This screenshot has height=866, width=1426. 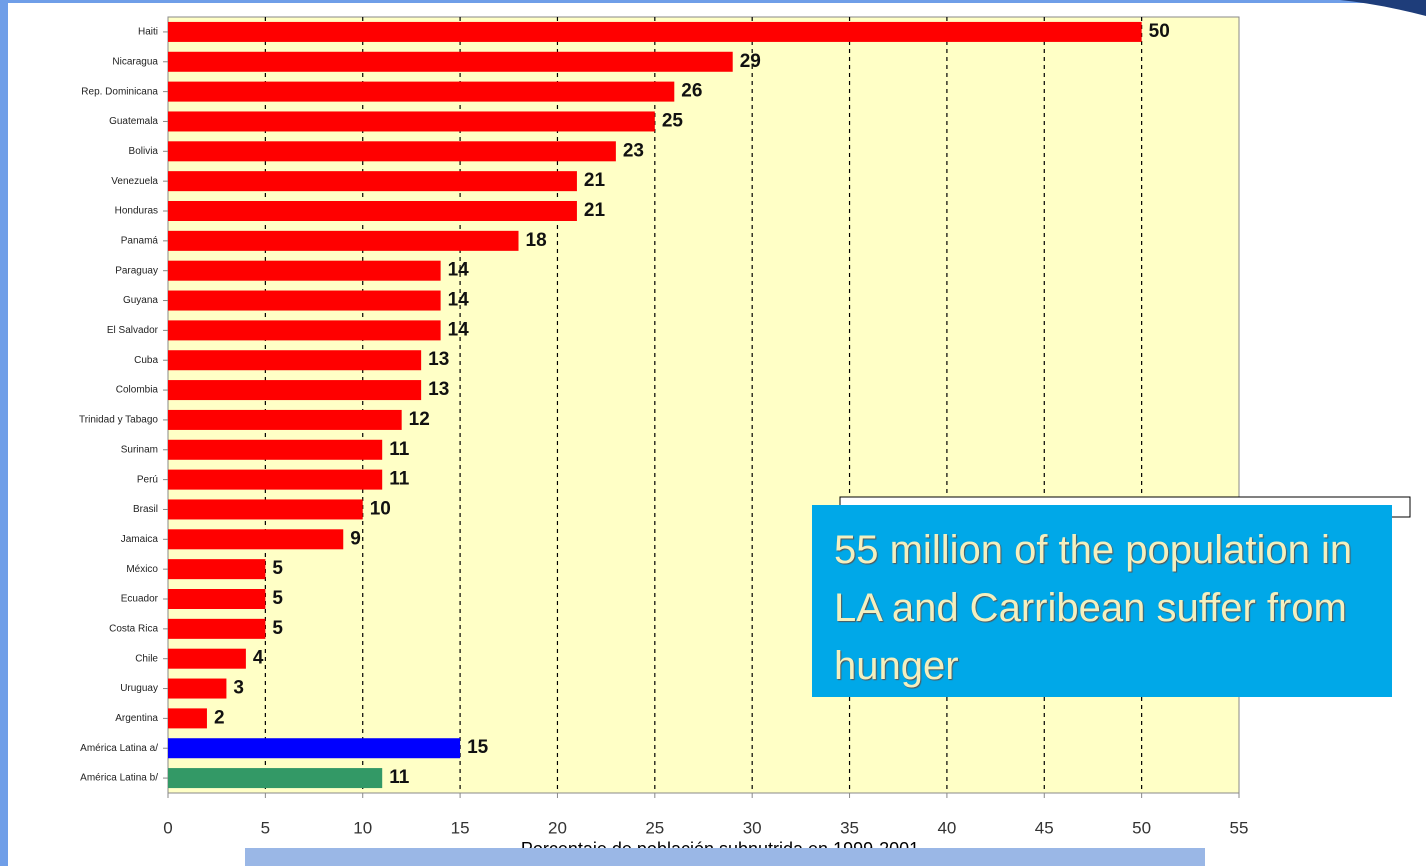 I want to click on value-label: 25, so click(x=673, y=120).